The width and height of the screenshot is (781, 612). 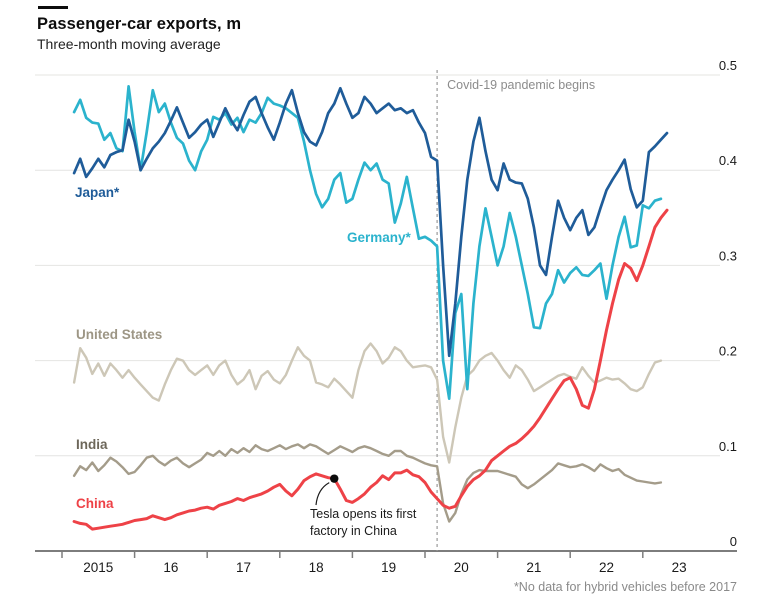 What do you see at coordinates (92, 444) in the screenshot?
I see `series-label-india: India` at bounding box center [92, 444].